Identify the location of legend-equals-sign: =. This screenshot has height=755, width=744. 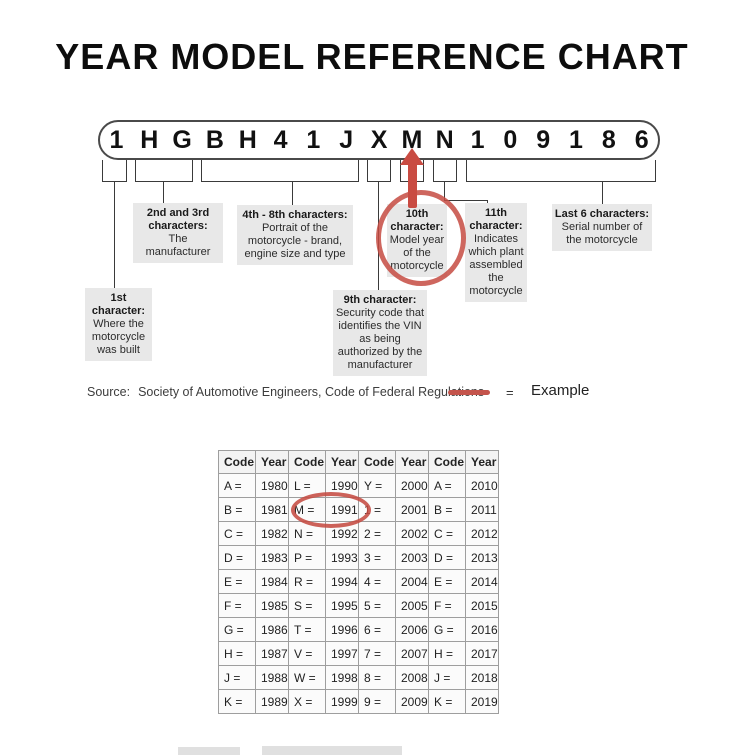
(510, 392).